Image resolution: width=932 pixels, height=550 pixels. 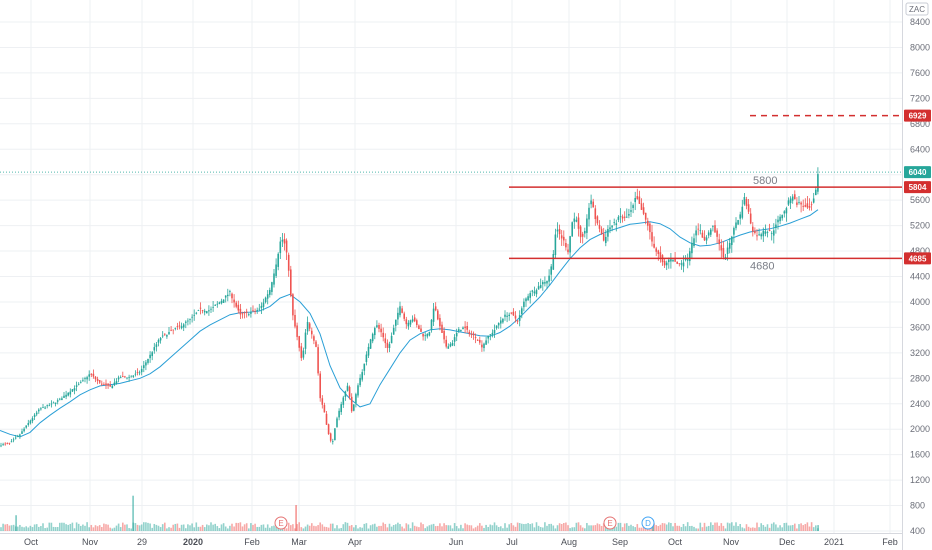 I want to click on currency-tag, so click(x=917, y=9).